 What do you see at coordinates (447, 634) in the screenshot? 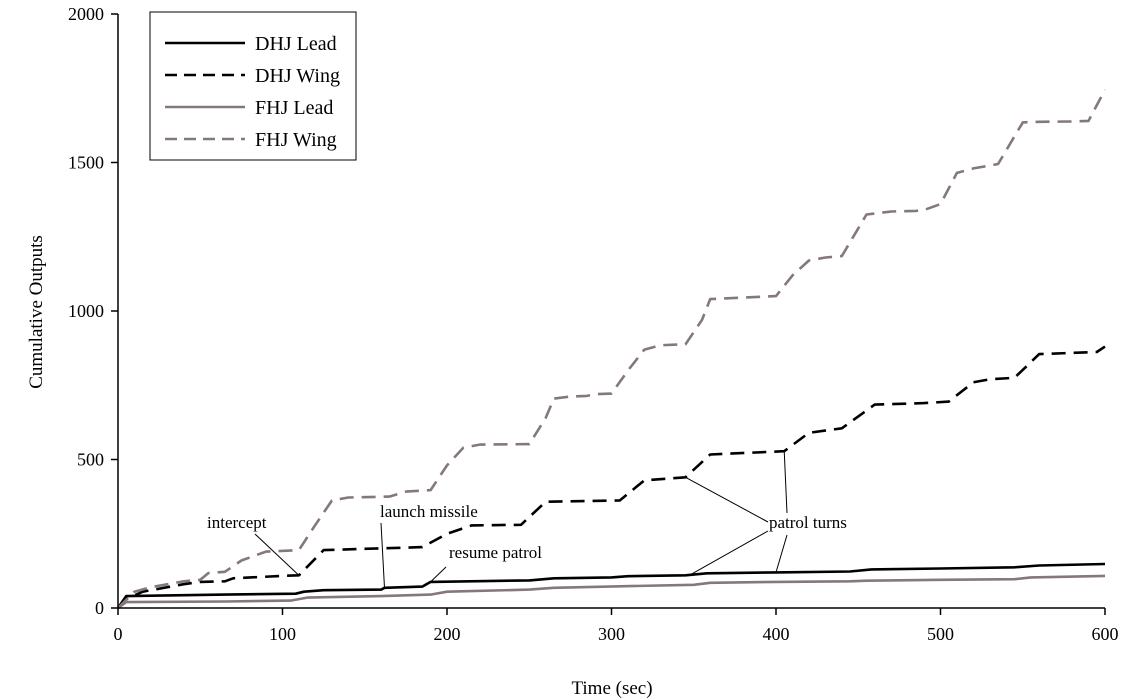
I see `x-tick-label: 200` at bounding box center [447, 634].